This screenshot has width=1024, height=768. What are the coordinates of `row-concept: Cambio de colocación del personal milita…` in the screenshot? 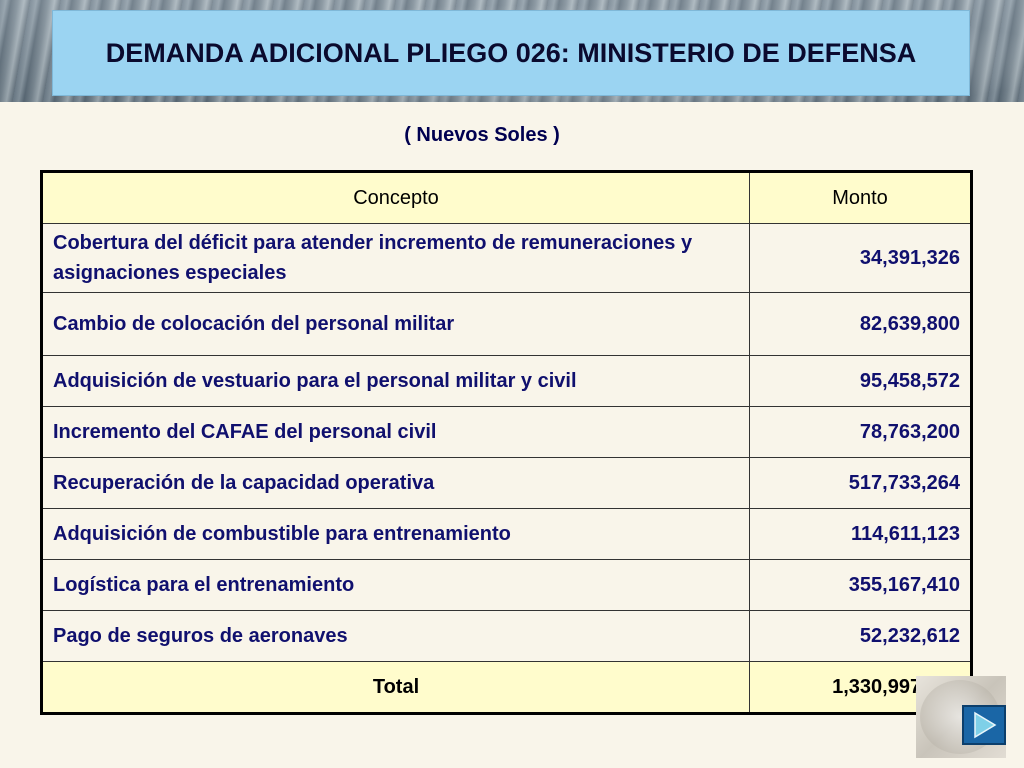 It's located at (395, 324).